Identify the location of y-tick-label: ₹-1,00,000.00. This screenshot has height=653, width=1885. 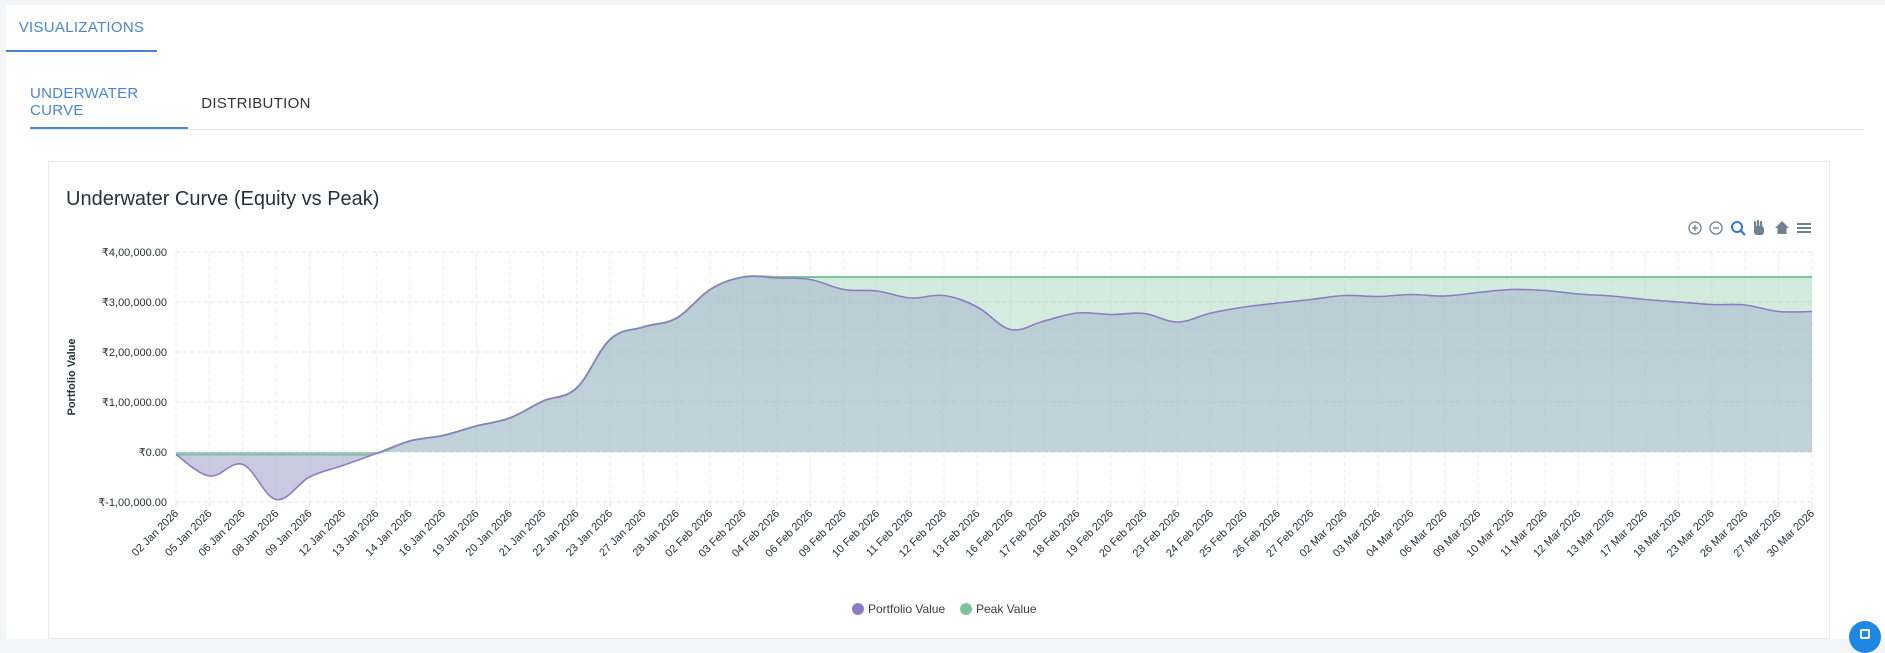
(132, 503).